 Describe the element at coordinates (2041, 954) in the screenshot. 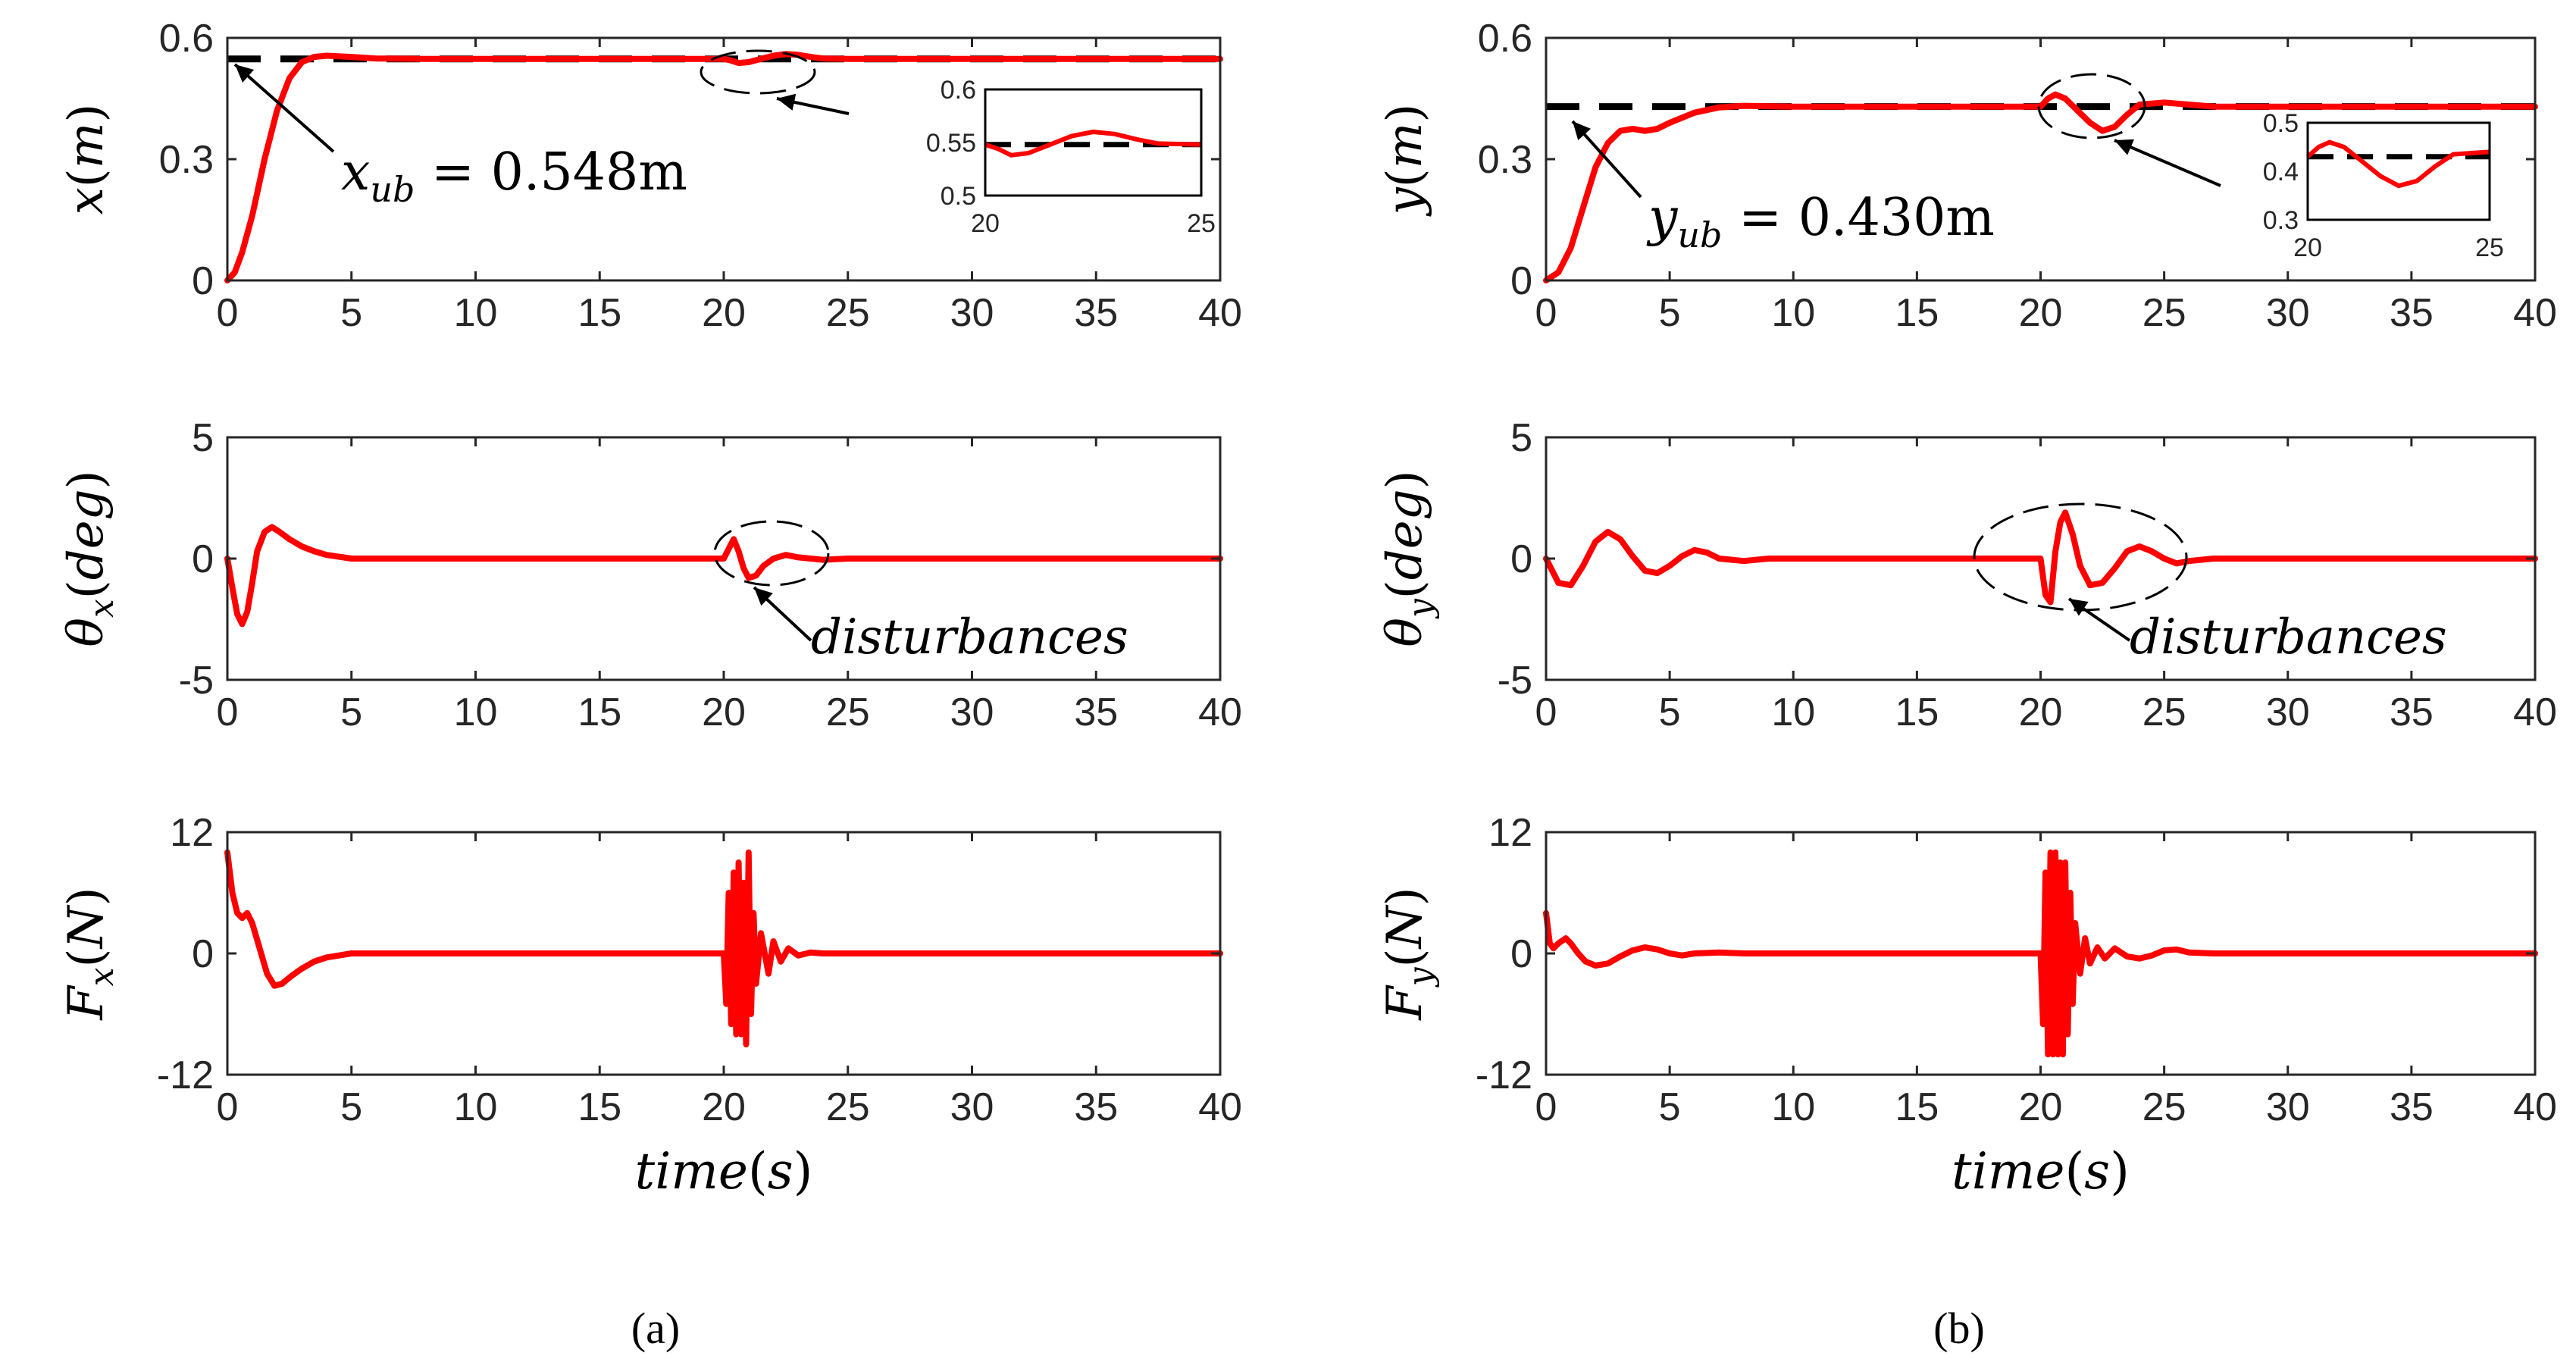

I see `series-line-F_y` at that location.